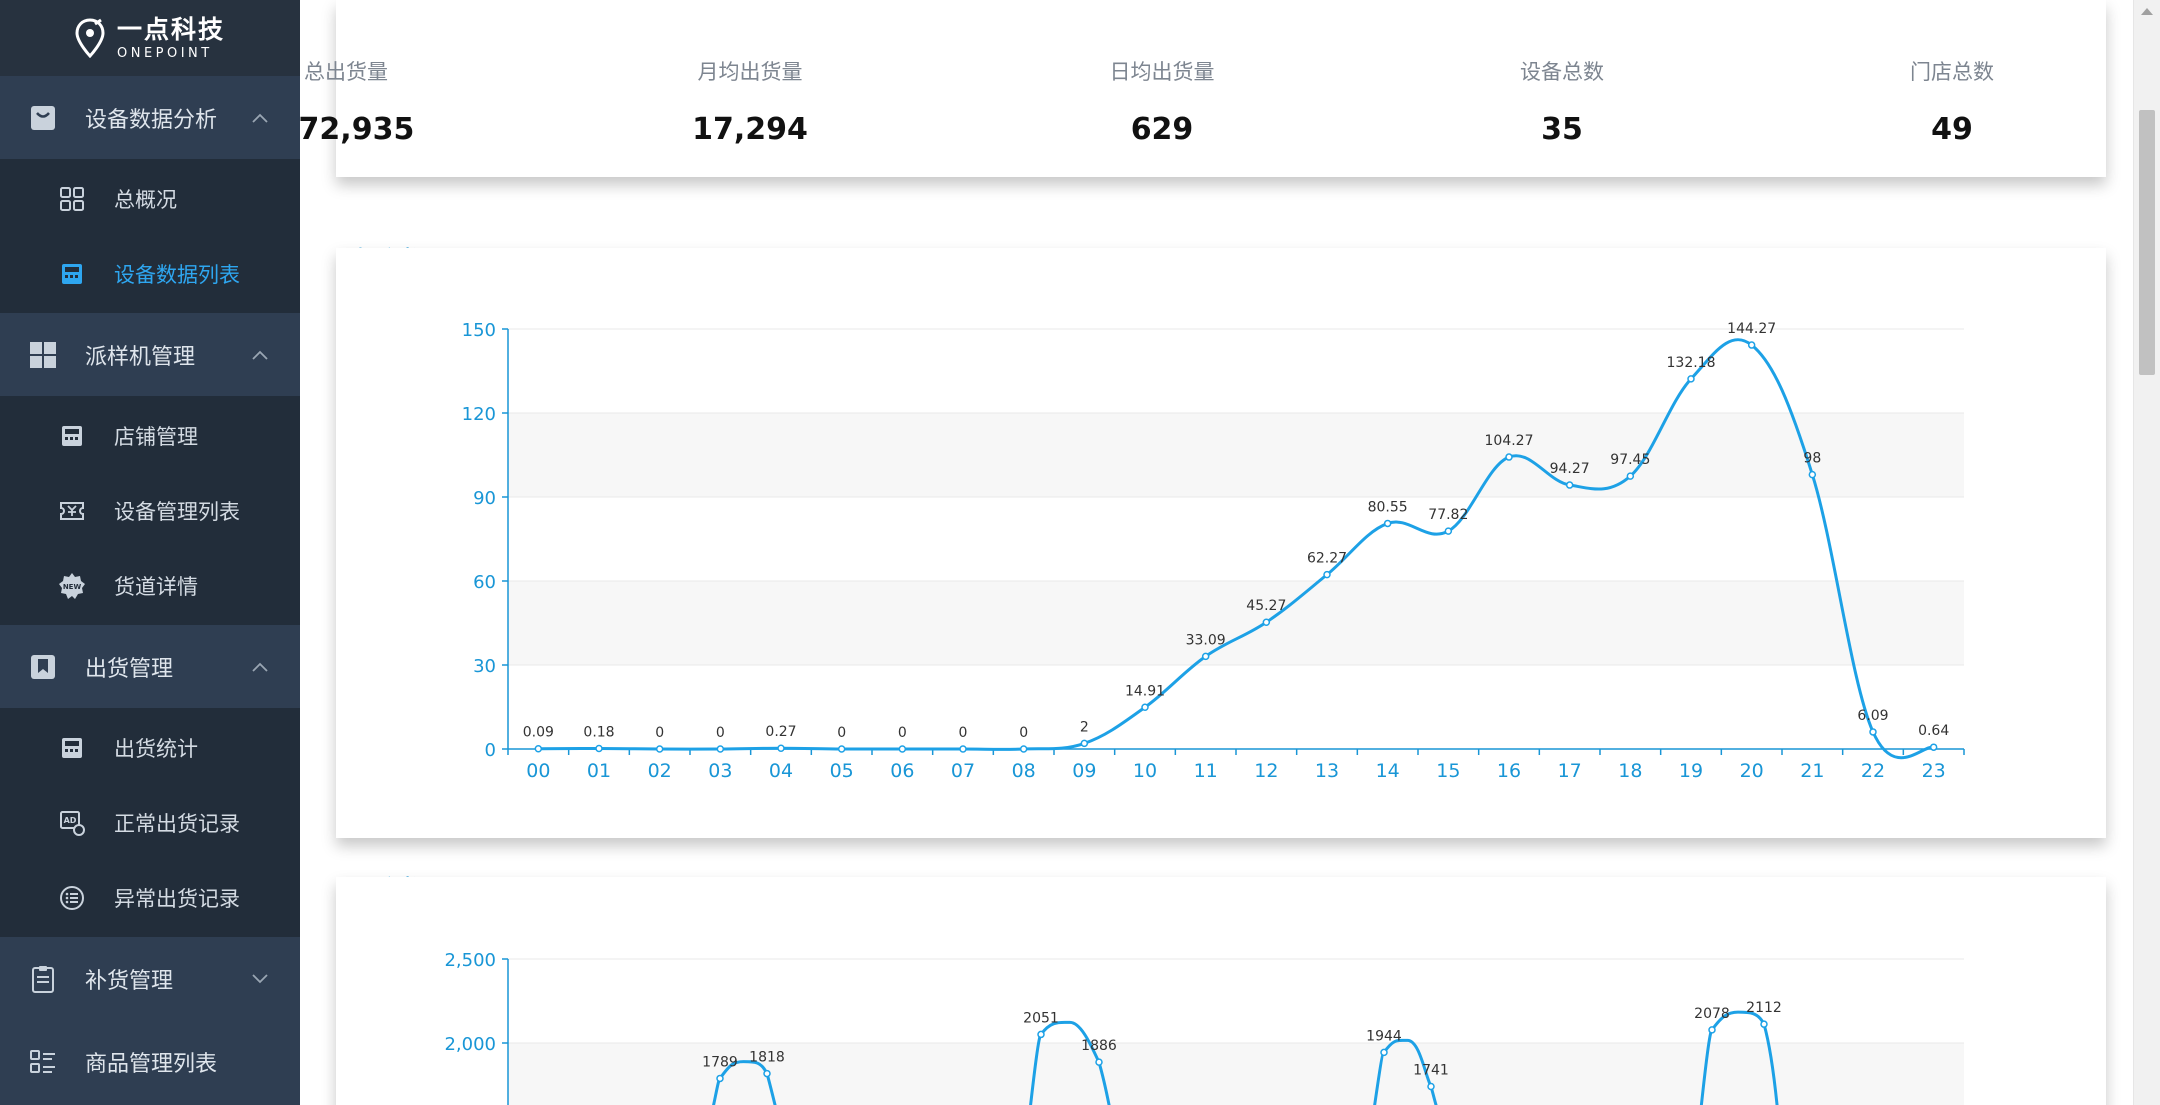  Describe the element at coordinates (1145, 771) in the screenshot. I see `x-tick-label: 10` at that location.